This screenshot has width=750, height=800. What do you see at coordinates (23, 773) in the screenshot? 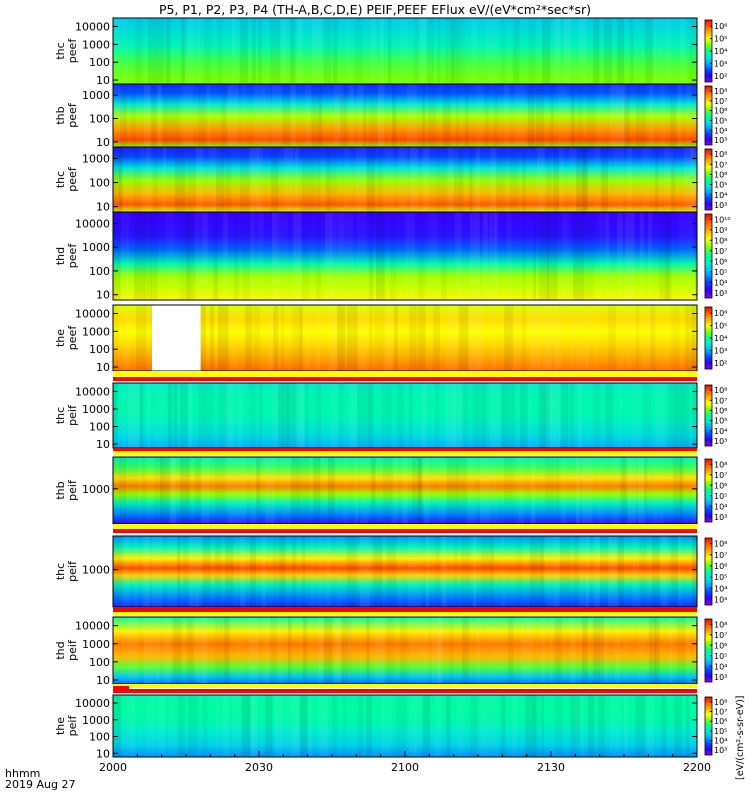
I see `time-format-label: hhmm` at bounding box center [23, 773].